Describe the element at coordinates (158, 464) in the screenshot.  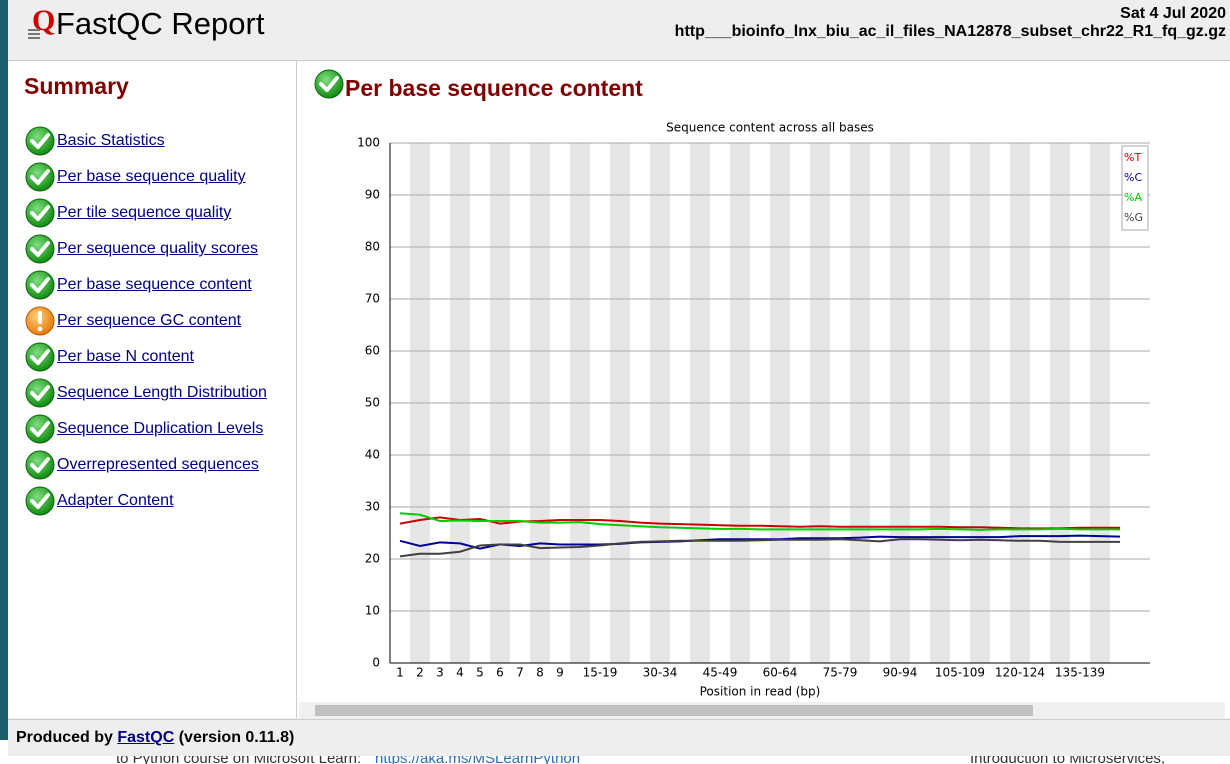
I see `module-link: Overrepresented sequences` at that location.